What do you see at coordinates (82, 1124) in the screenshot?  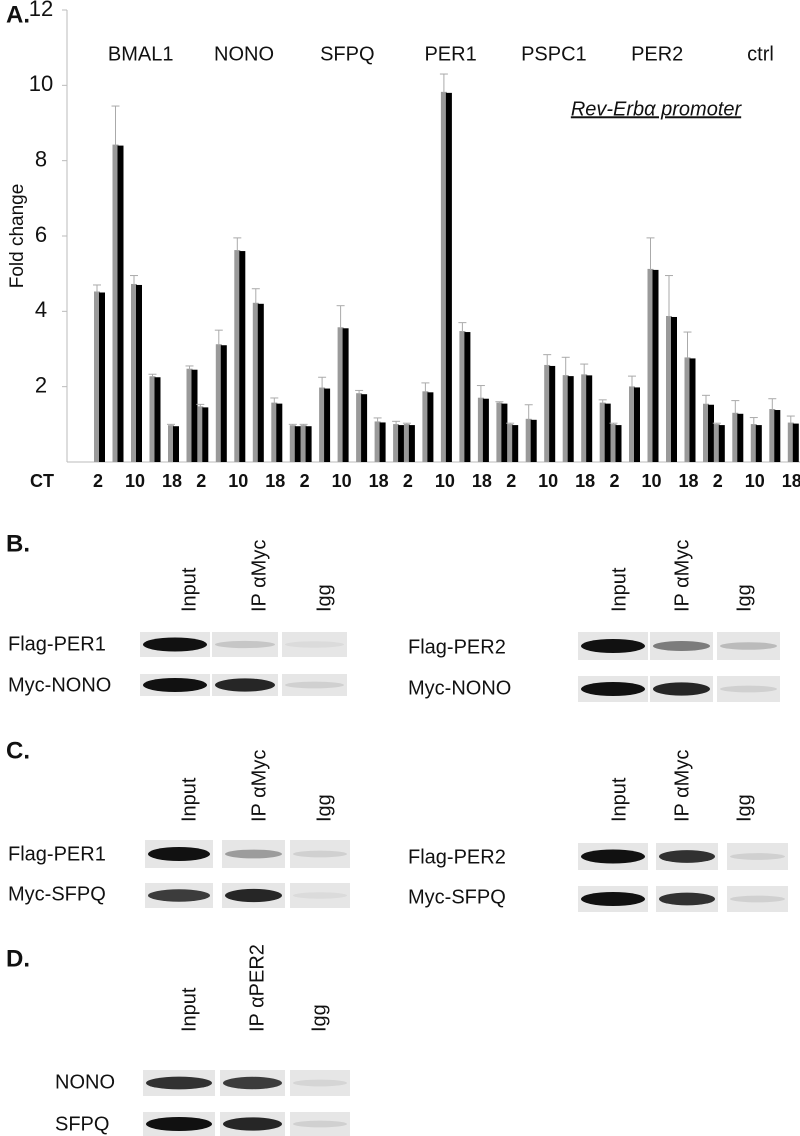 I see `row-label: SFPQ` at bounding box center [82, 1124].